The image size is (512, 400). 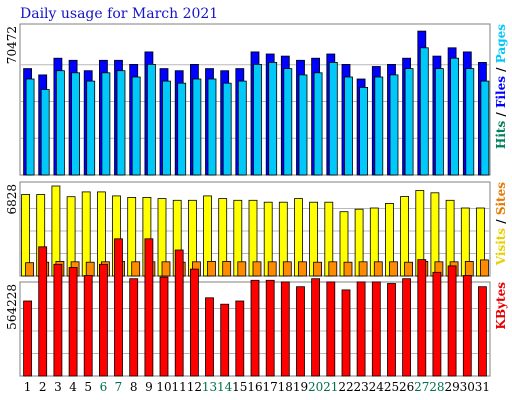 What do you see at coordinates (12, 45) in the screenshot?
I see `y-max-label: 70472` at bounding box center [12, 45].